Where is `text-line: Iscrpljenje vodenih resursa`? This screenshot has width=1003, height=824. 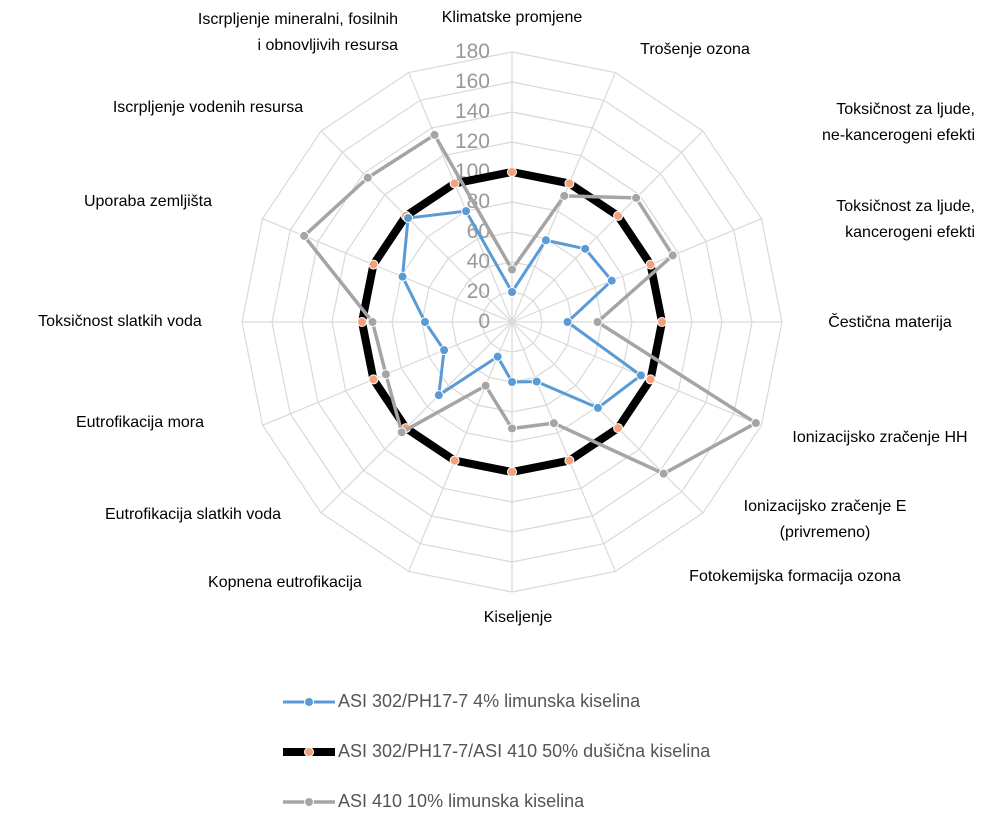 text-line: Iscrpljenje vodenih resursa is located at coordinates (208, 107).